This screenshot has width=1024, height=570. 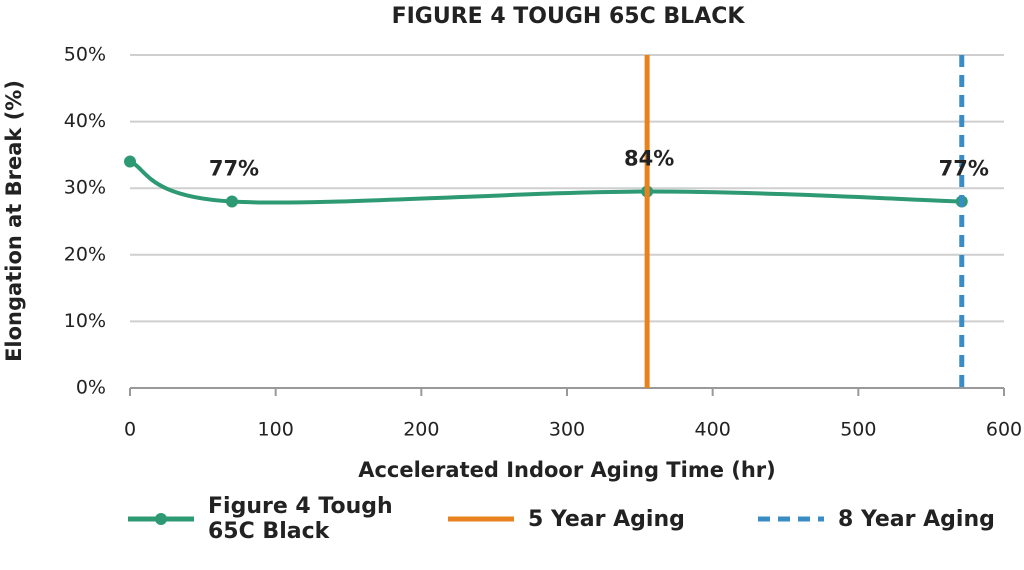 I want to click on x-tick-label: 300, so click(x=567, y=430).